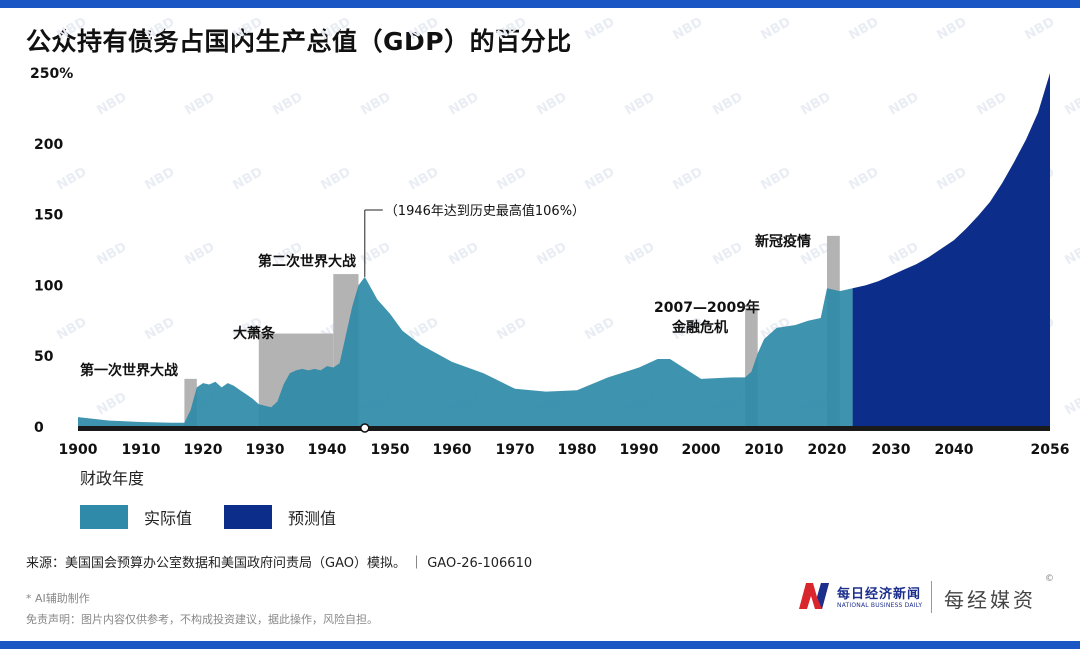  Describe the element at coordinates (639, 450) in the screenshot. I see `x-tick-label: 1990` at that location.